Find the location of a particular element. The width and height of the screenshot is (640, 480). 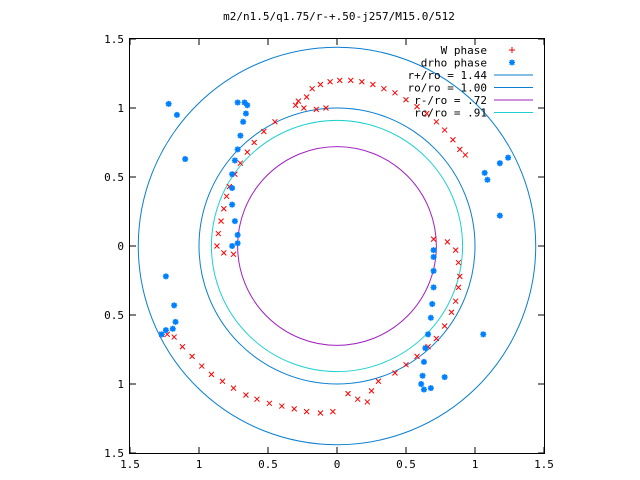

chart-title: m2/n1.5/q1.75/r-+.50-j257/M15.0/512 is located at coordinates (339, 16).